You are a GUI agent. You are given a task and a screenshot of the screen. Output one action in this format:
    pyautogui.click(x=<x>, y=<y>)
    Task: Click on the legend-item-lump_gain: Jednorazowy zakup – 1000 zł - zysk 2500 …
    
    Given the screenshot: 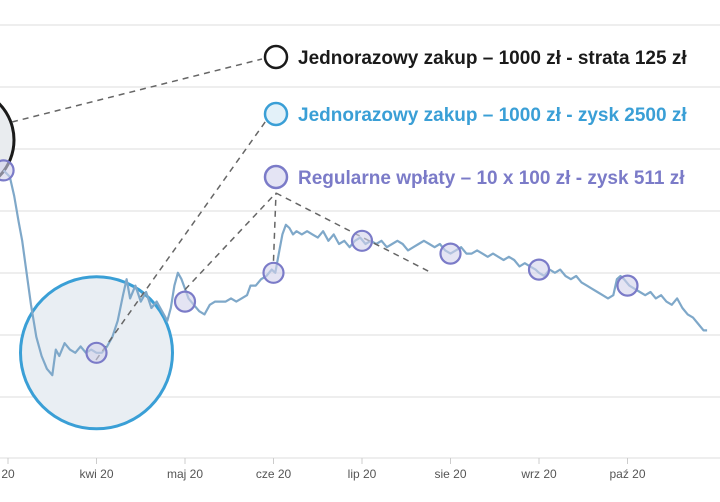 What is the action you would take?
    pyautogui.click(x=475, y=114)
    